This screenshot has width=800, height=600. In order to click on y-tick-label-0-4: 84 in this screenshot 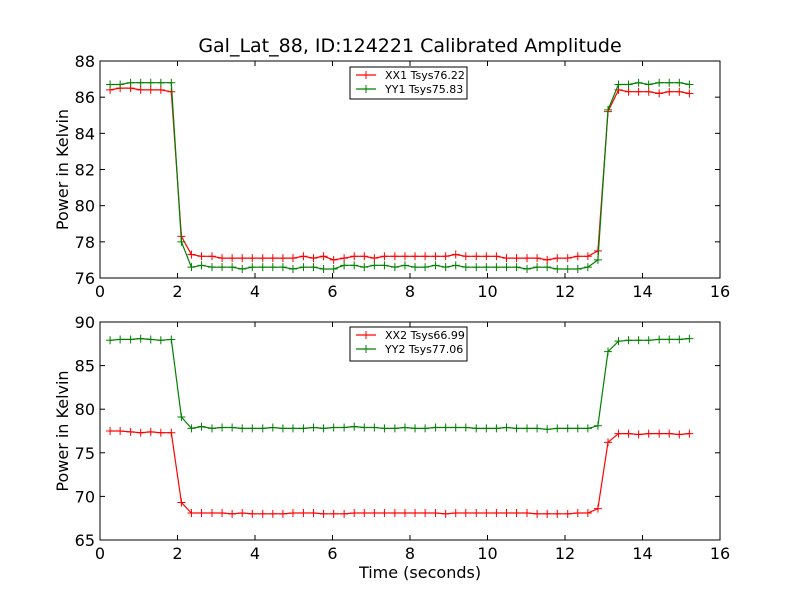, I will do `click(85, 133)`.